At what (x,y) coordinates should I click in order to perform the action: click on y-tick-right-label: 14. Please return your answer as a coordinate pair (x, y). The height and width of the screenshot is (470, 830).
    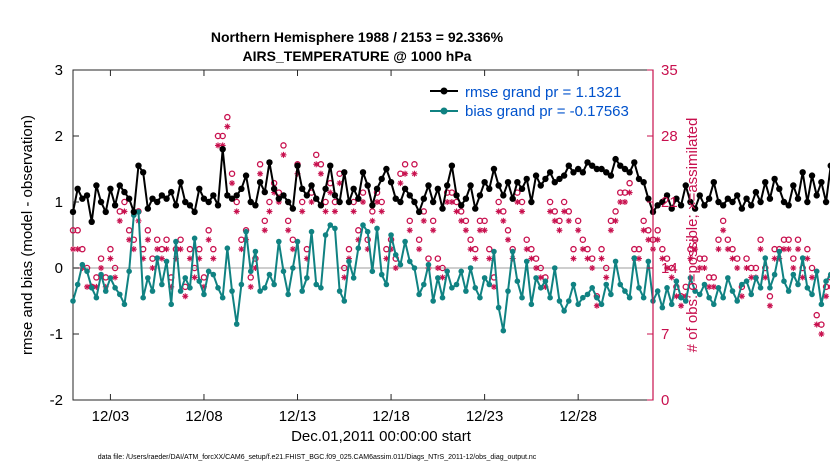
    Looking at the image, I should click on (669, 268).